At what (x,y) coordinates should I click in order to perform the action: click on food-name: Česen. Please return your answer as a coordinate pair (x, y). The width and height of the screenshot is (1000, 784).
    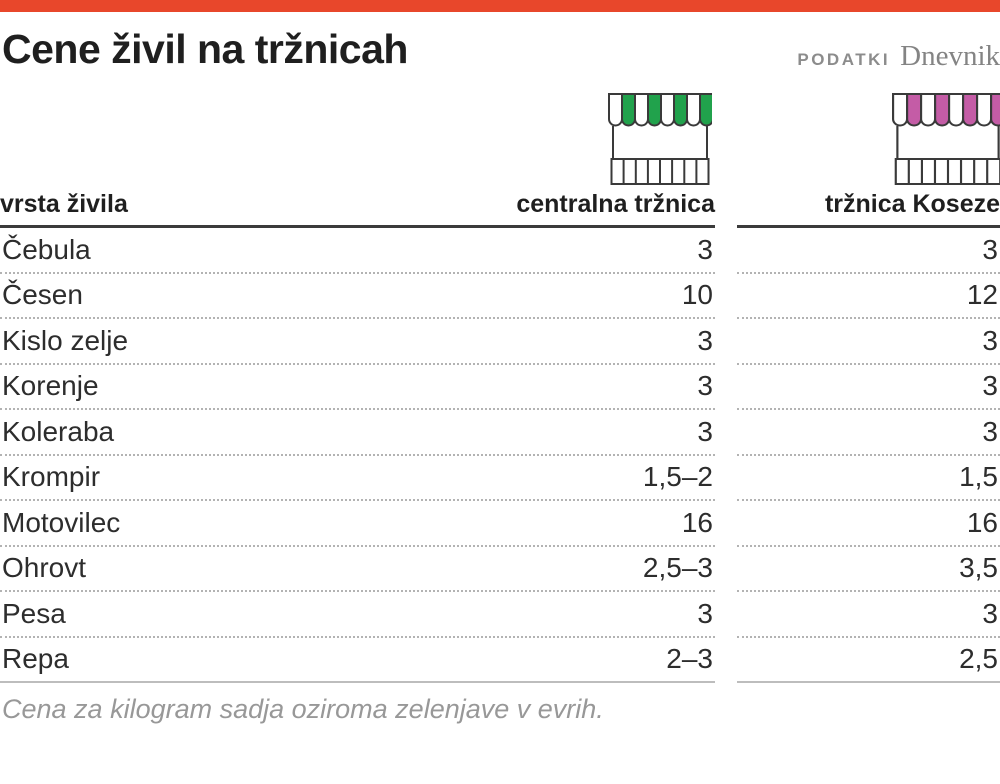
    Looking at the image, I should click on (42, 295).